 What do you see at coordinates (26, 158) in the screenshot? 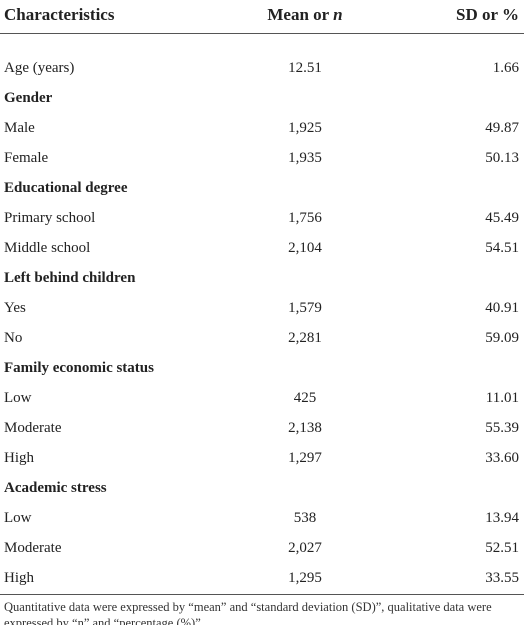
I see `row-label: Female` at bounding box center [26, 158].